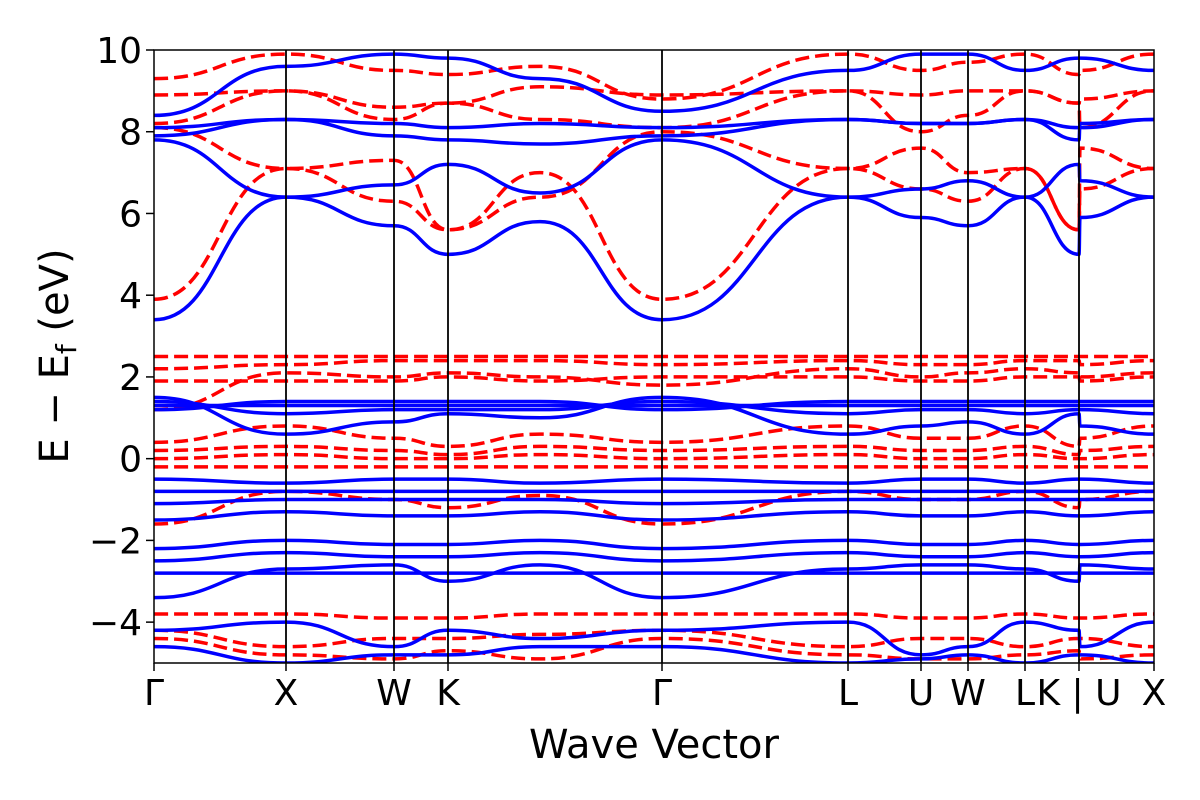 The width and height of the screenshot is (1200, 800). What do you see at coordinates (654, 745) in the screenshot?
I see `x-axis-label: Wave Vector` at bounding box center [654, 745].